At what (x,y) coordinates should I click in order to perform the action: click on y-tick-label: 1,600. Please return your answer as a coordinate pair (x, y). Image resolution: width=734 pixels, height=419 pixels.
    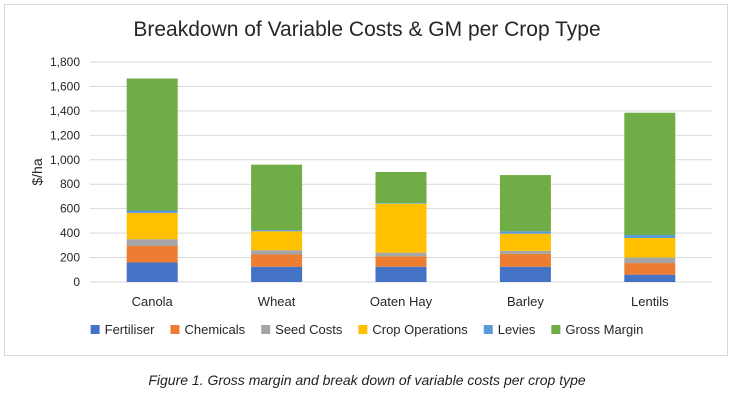
    Looking at the image, I should click on (65, 86).